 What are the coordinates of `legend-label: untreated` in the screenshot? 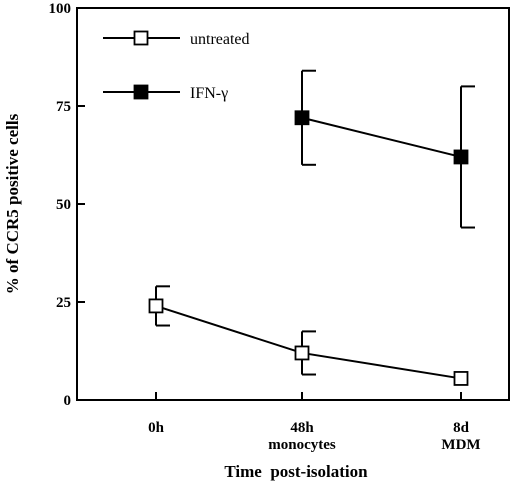 It's located at (220, 39).